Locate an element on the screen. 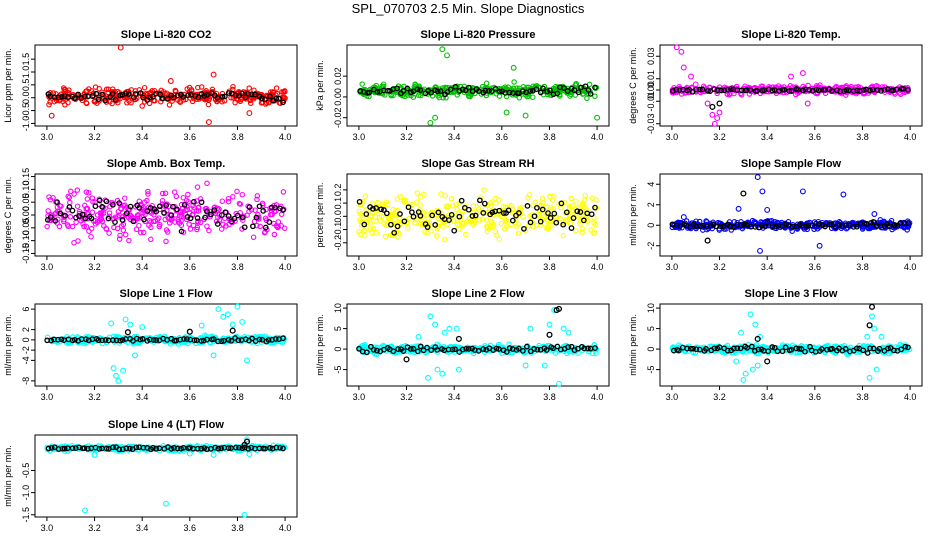 The image size is (936, 540). y-tick-label: 0.02 is located at coordinates (338, 76).